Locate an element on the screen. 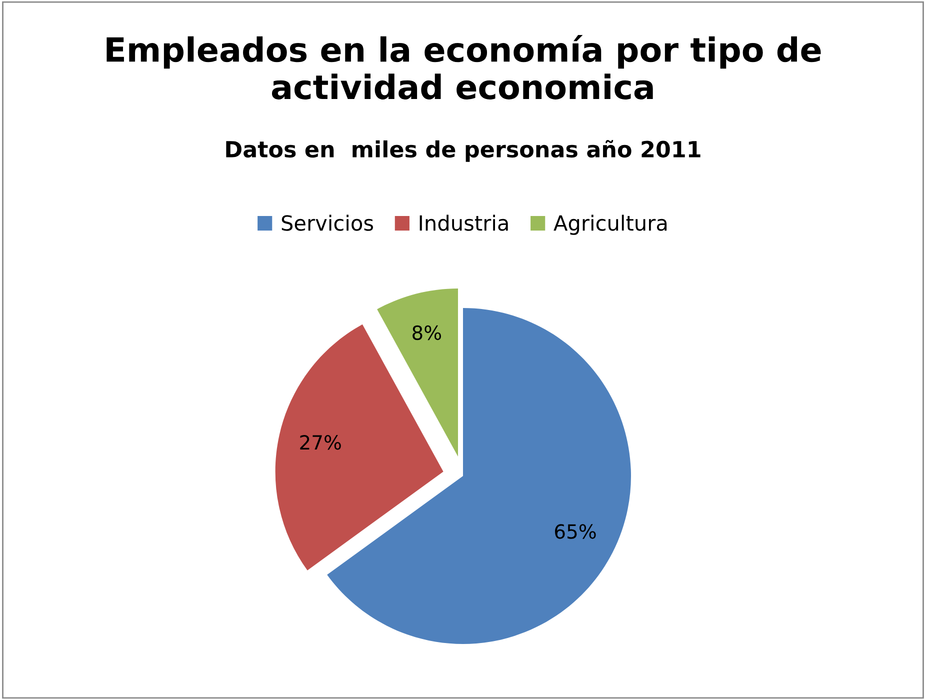 This screenshot has width=926, height=700. legend-label: Servicios is located at coordinates (328, 222).